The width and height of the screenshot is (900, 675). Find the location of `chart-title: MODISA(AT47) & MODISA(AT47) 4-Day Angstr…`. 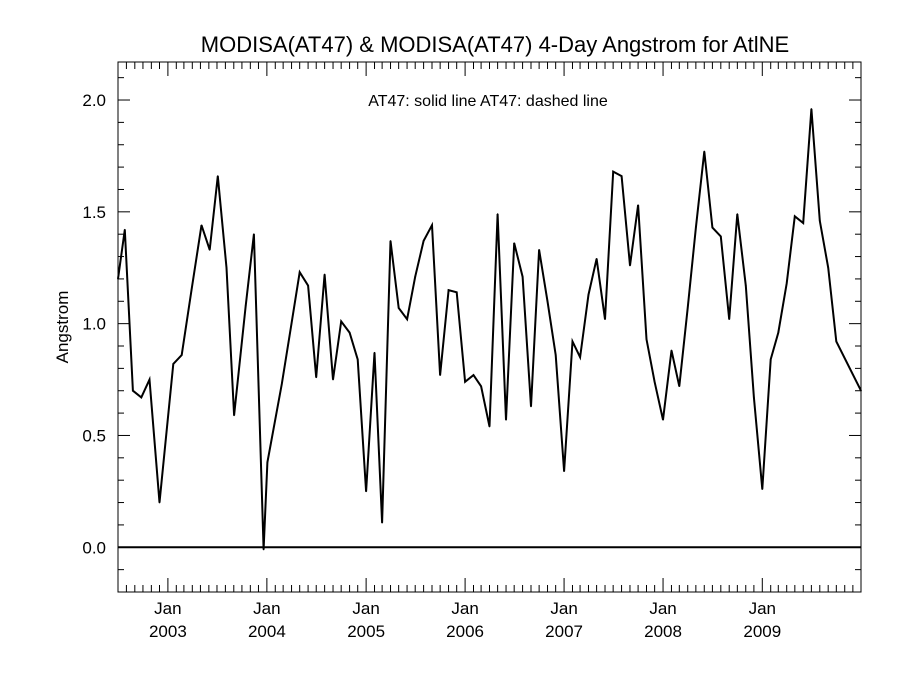

chart-title: MODISA(AT47) & MODISA(AT47) 4-Day Angstr… is located at coordinates (495, 44).